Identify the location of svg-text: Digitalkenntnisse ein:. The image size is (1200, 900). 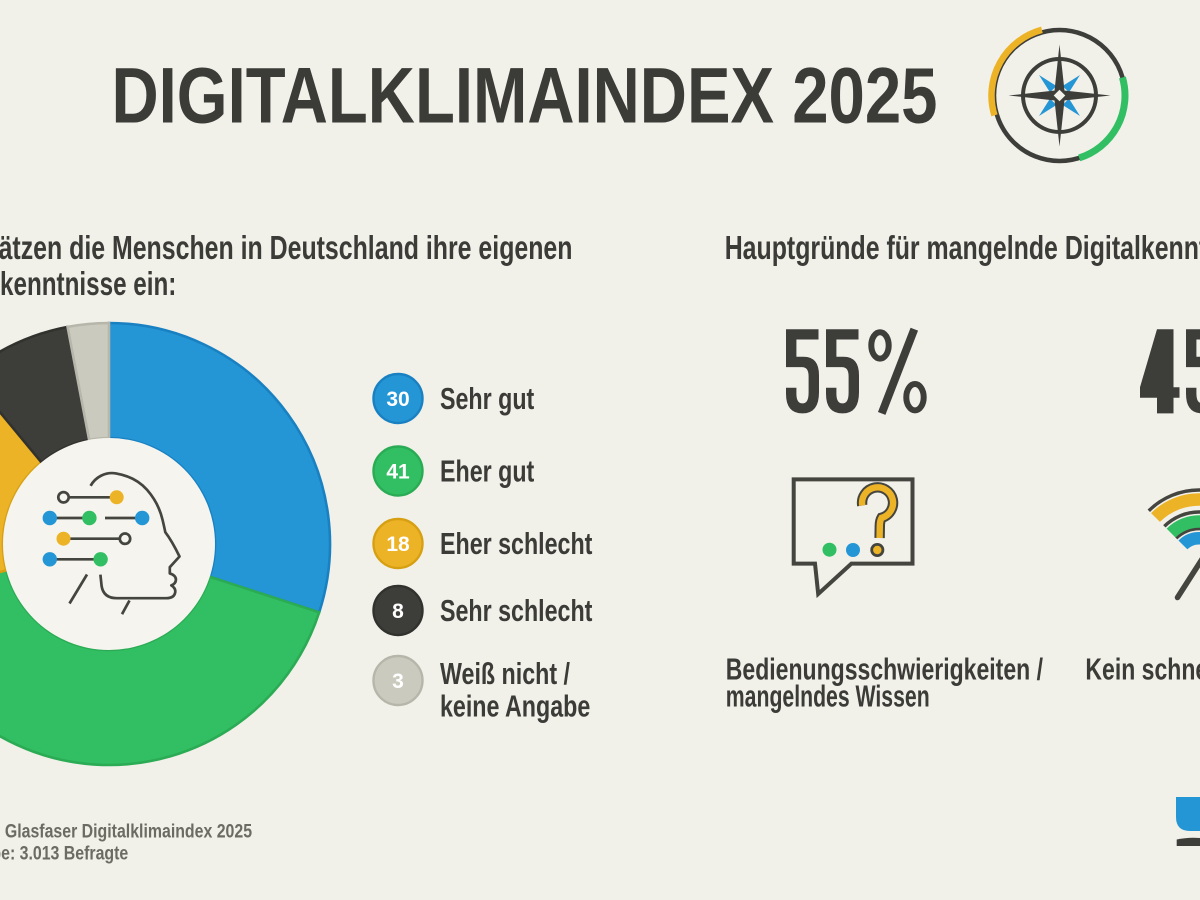
(88, 284).